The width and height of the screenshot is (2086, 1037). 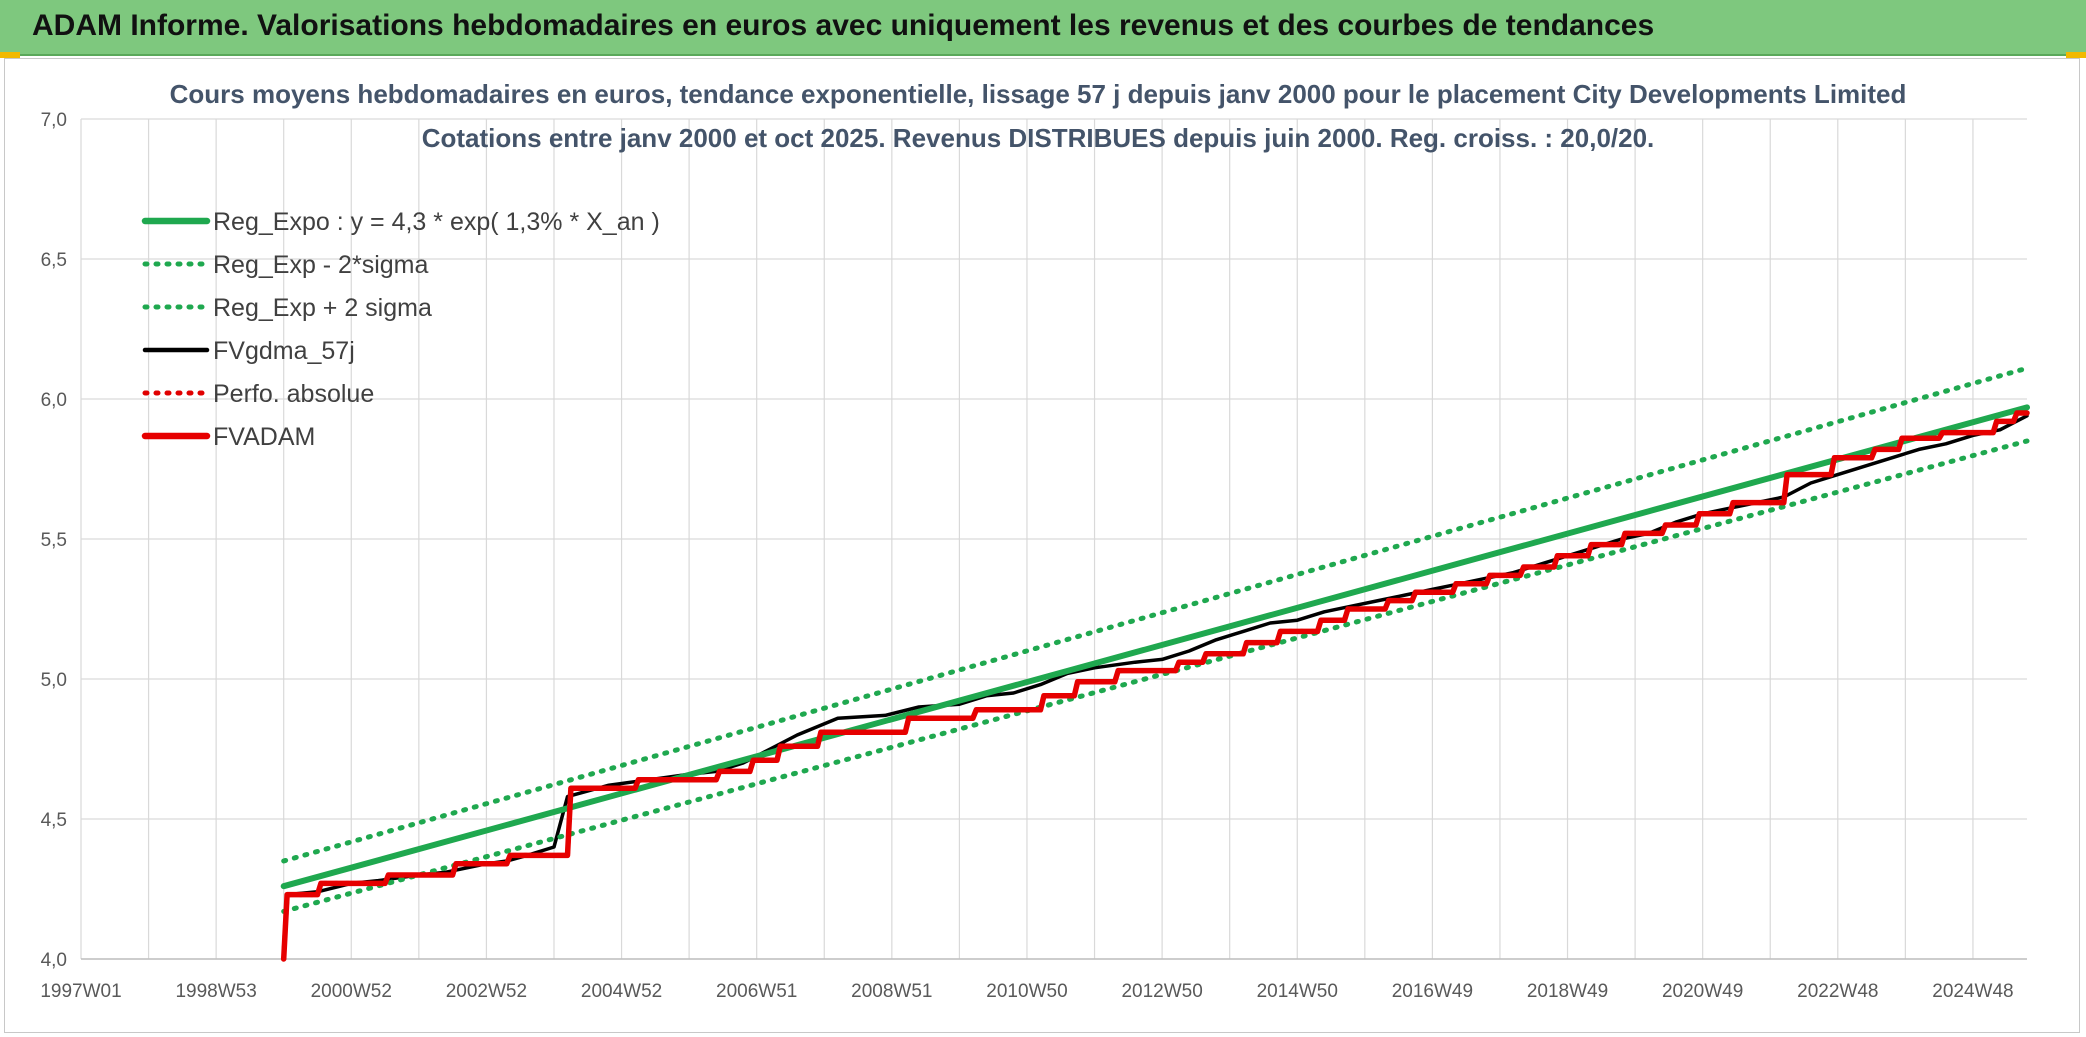 What do you see at coordinates (891, 991) in the screenshot?
I see `x-tick-label: 2008W51` at bounding box center [891, 991].